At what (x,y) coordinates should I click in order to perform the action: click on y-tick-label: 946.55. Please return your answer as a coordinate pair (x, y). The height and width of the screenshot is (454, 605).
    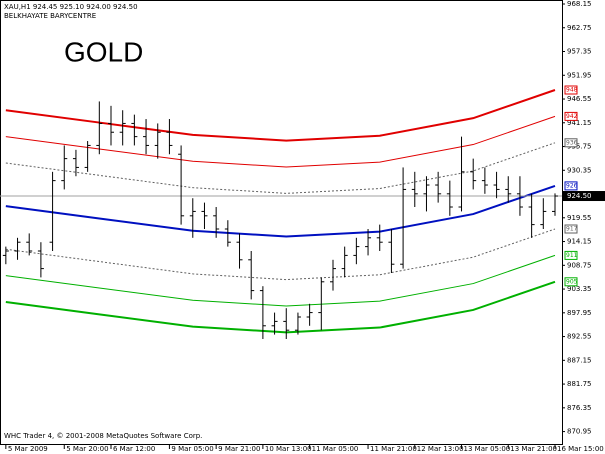
    Looking at the image, I should click on (579, 99).